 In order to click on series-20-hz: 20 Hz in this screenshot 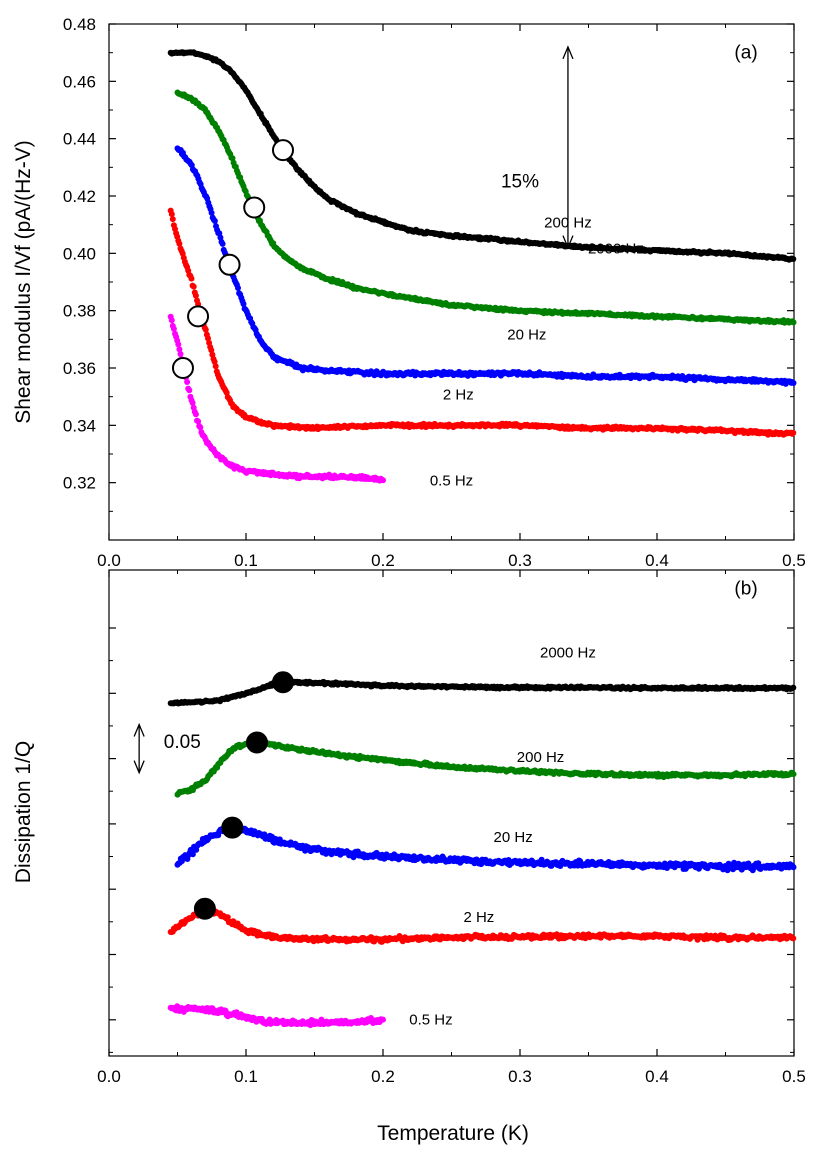, I will do `click(485, 845)`.